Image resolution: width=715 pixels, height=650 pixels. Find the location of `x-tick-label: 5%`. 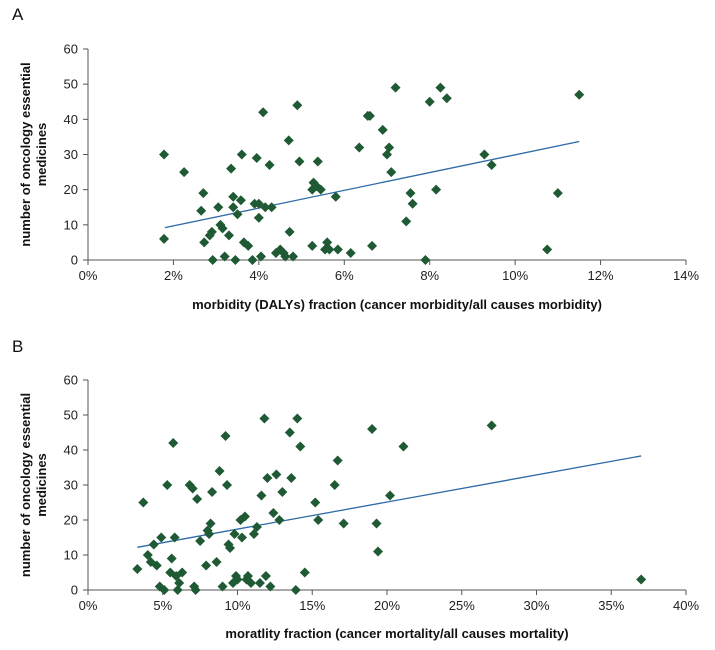

x-tick-label: 5% is located at coordinates (162, 605).